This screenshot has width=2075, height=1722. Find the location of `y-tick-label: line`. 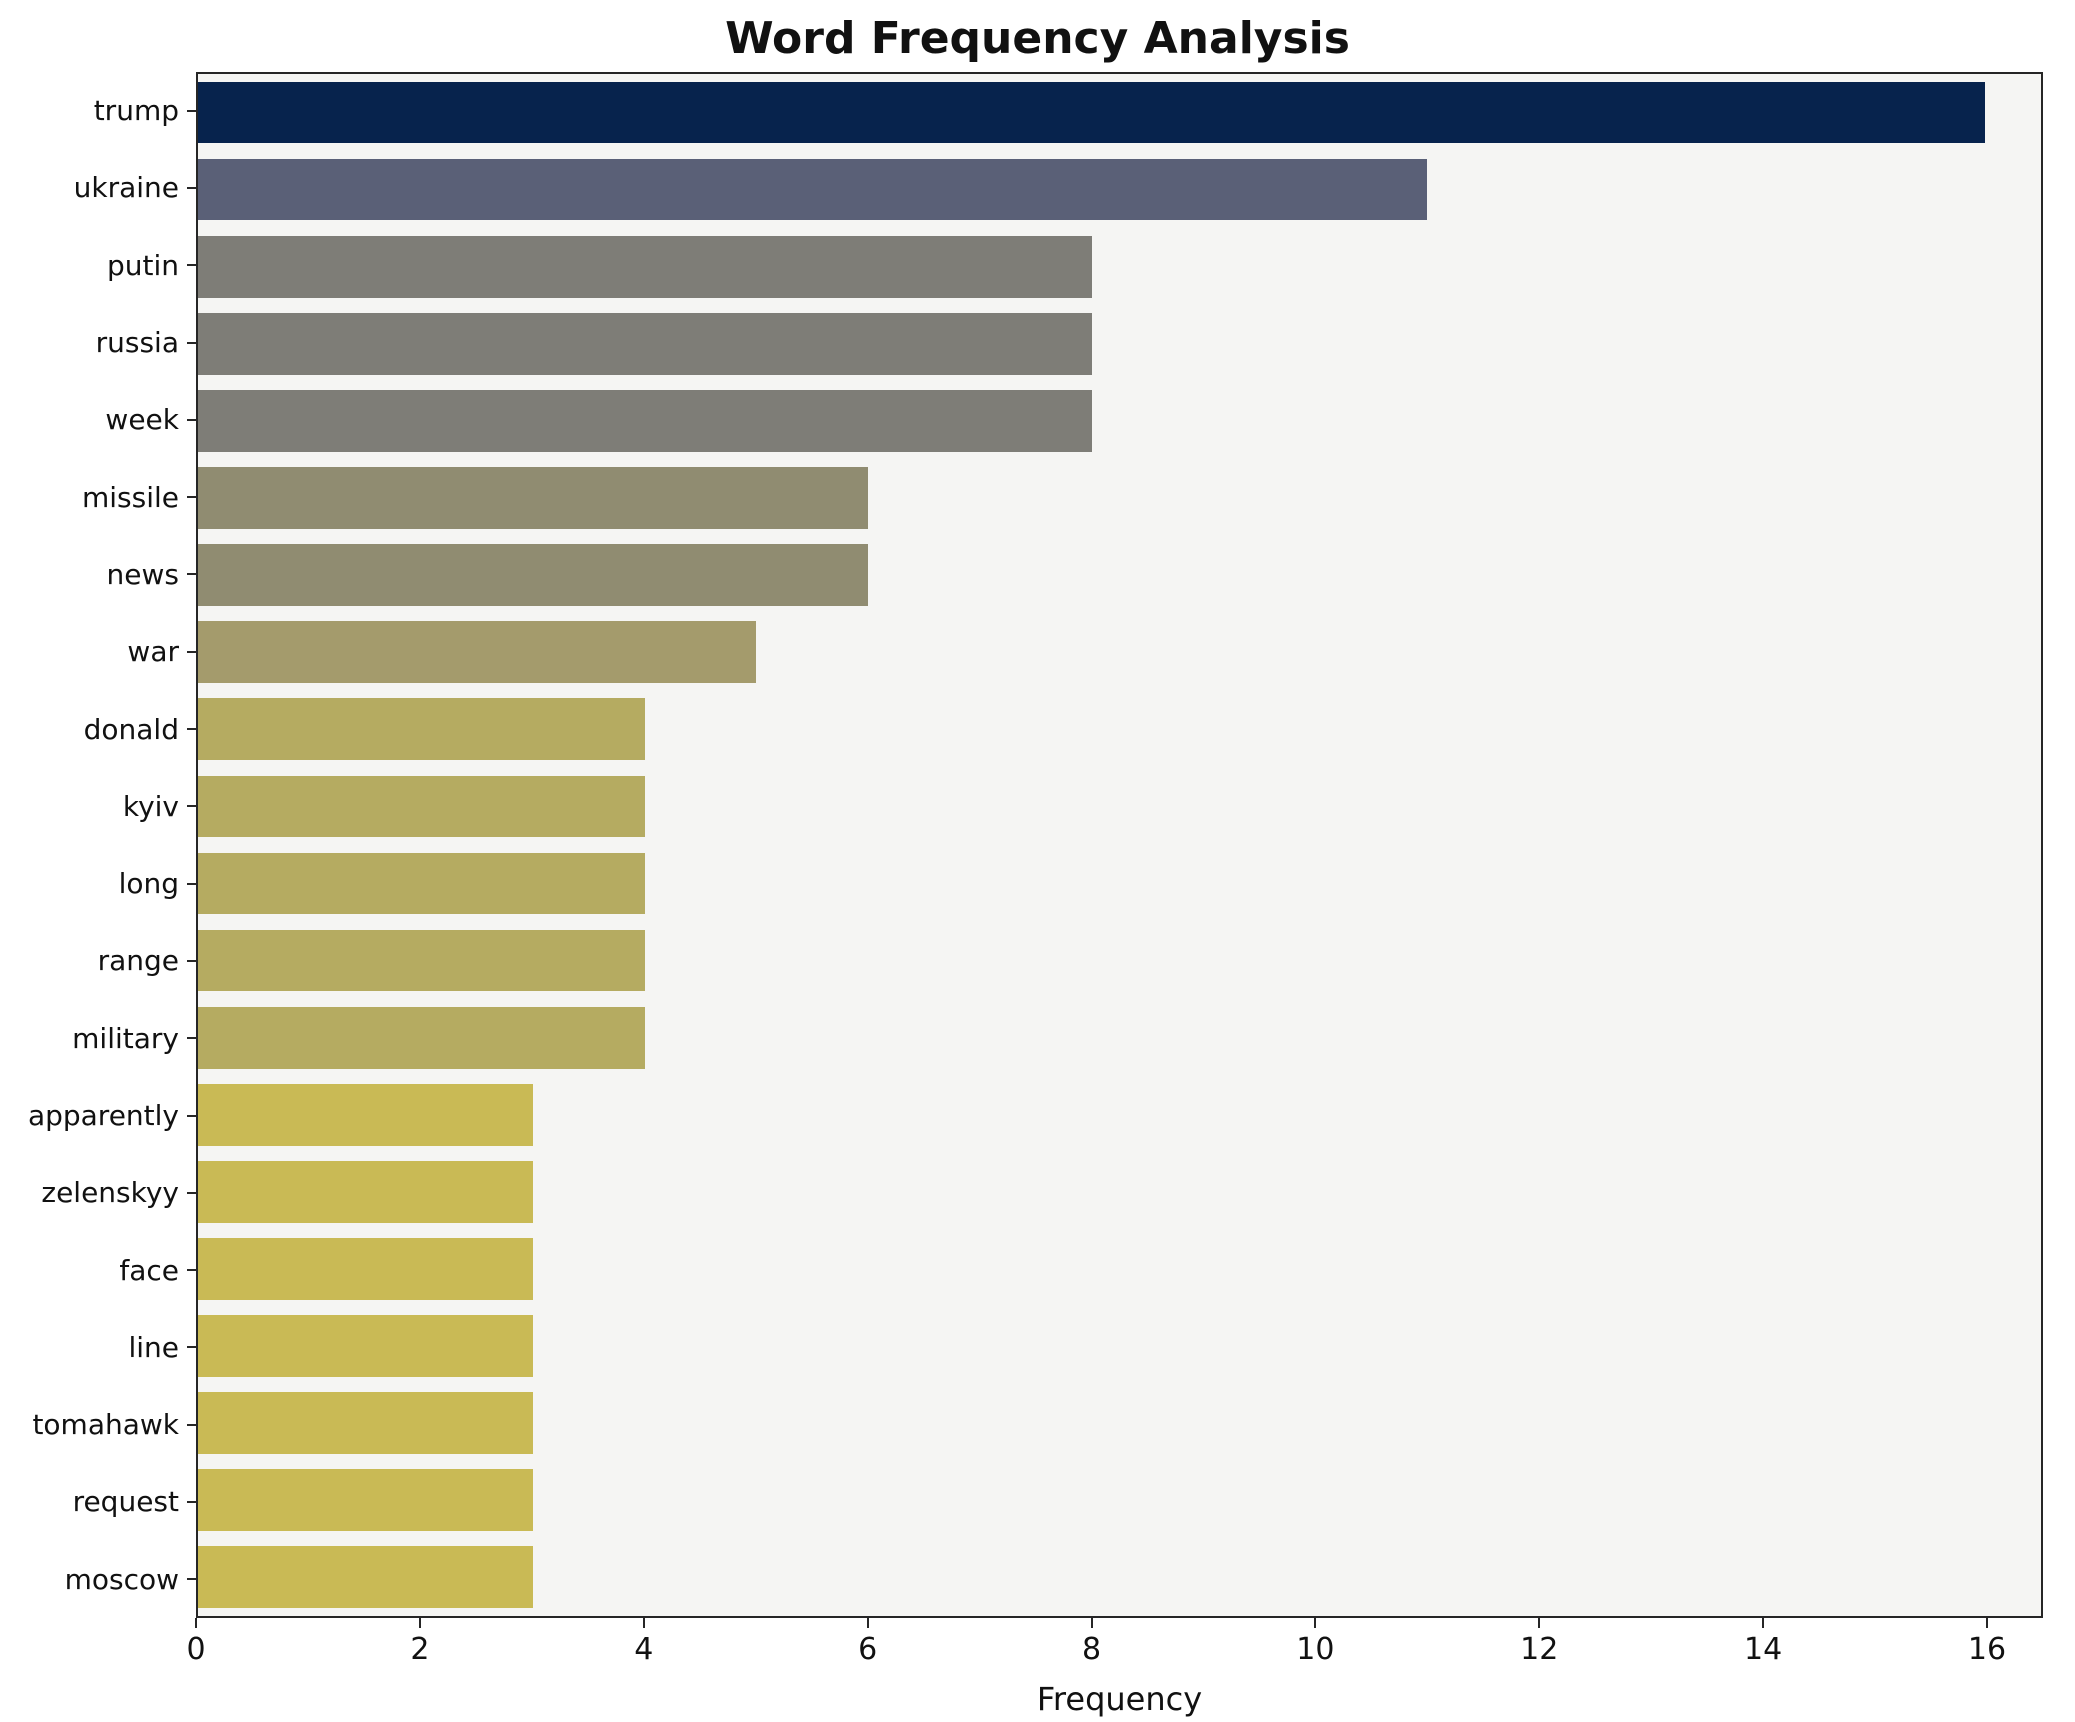

y-tick-label: line is located at coordinates (153, 1347).